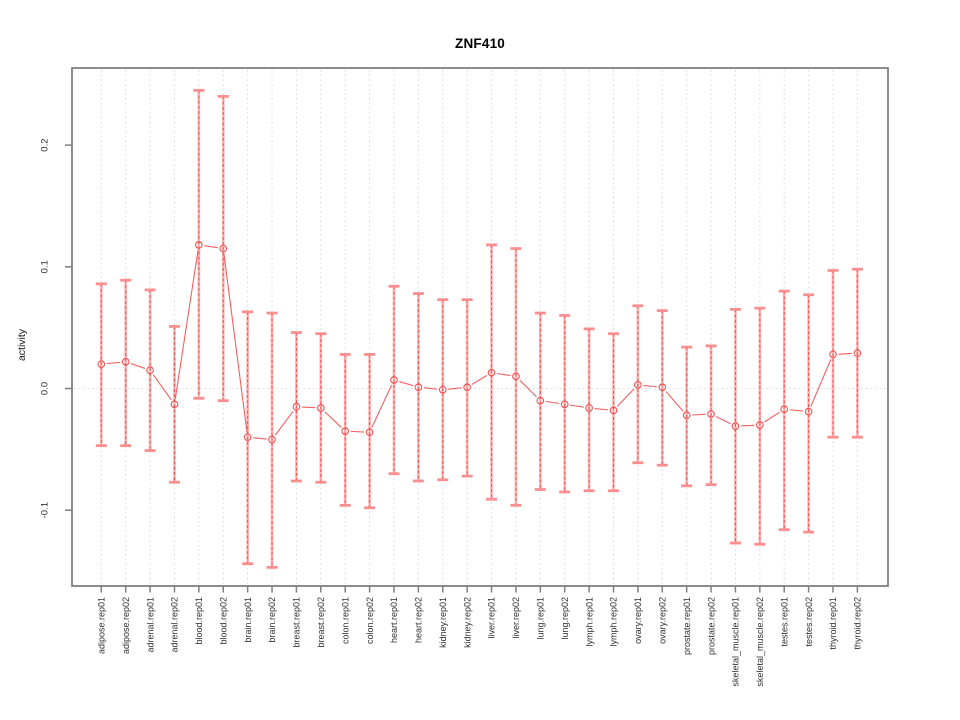  What do you see at coordinates (687, 626) in the screenshot?
I see `x-tick-label: prostate.rep01` at bounding box center [687, 626].